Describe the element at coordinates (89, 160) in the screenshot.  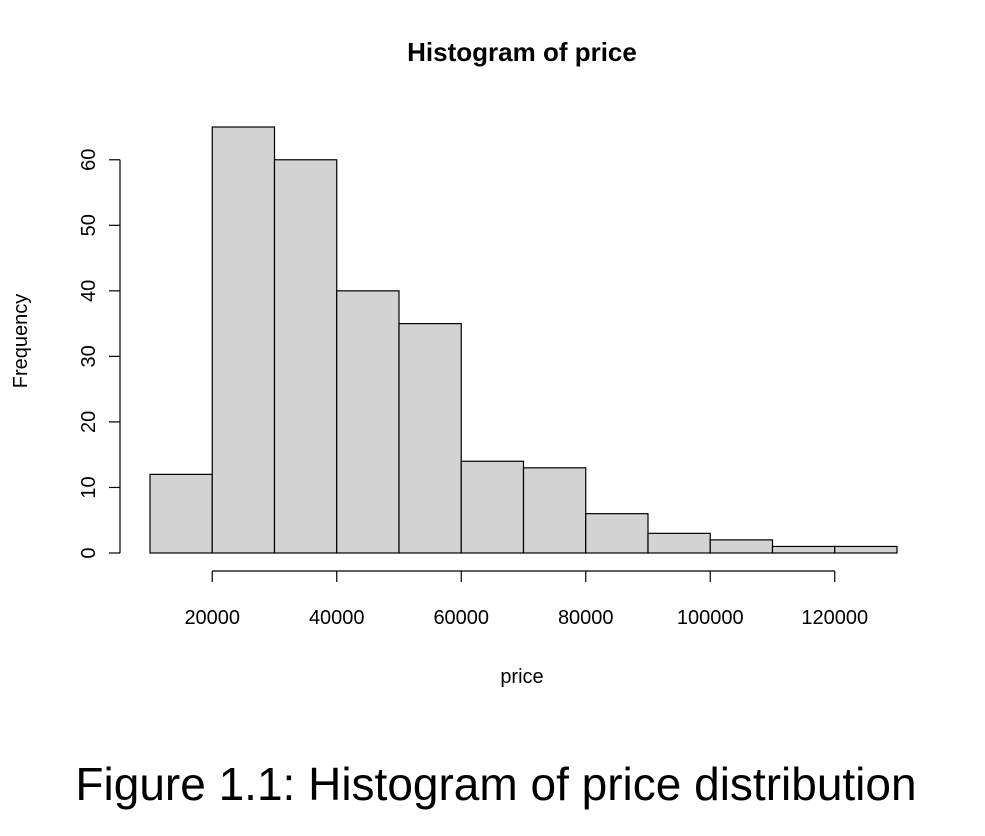
I see `y-tick-label: 60` at that location.